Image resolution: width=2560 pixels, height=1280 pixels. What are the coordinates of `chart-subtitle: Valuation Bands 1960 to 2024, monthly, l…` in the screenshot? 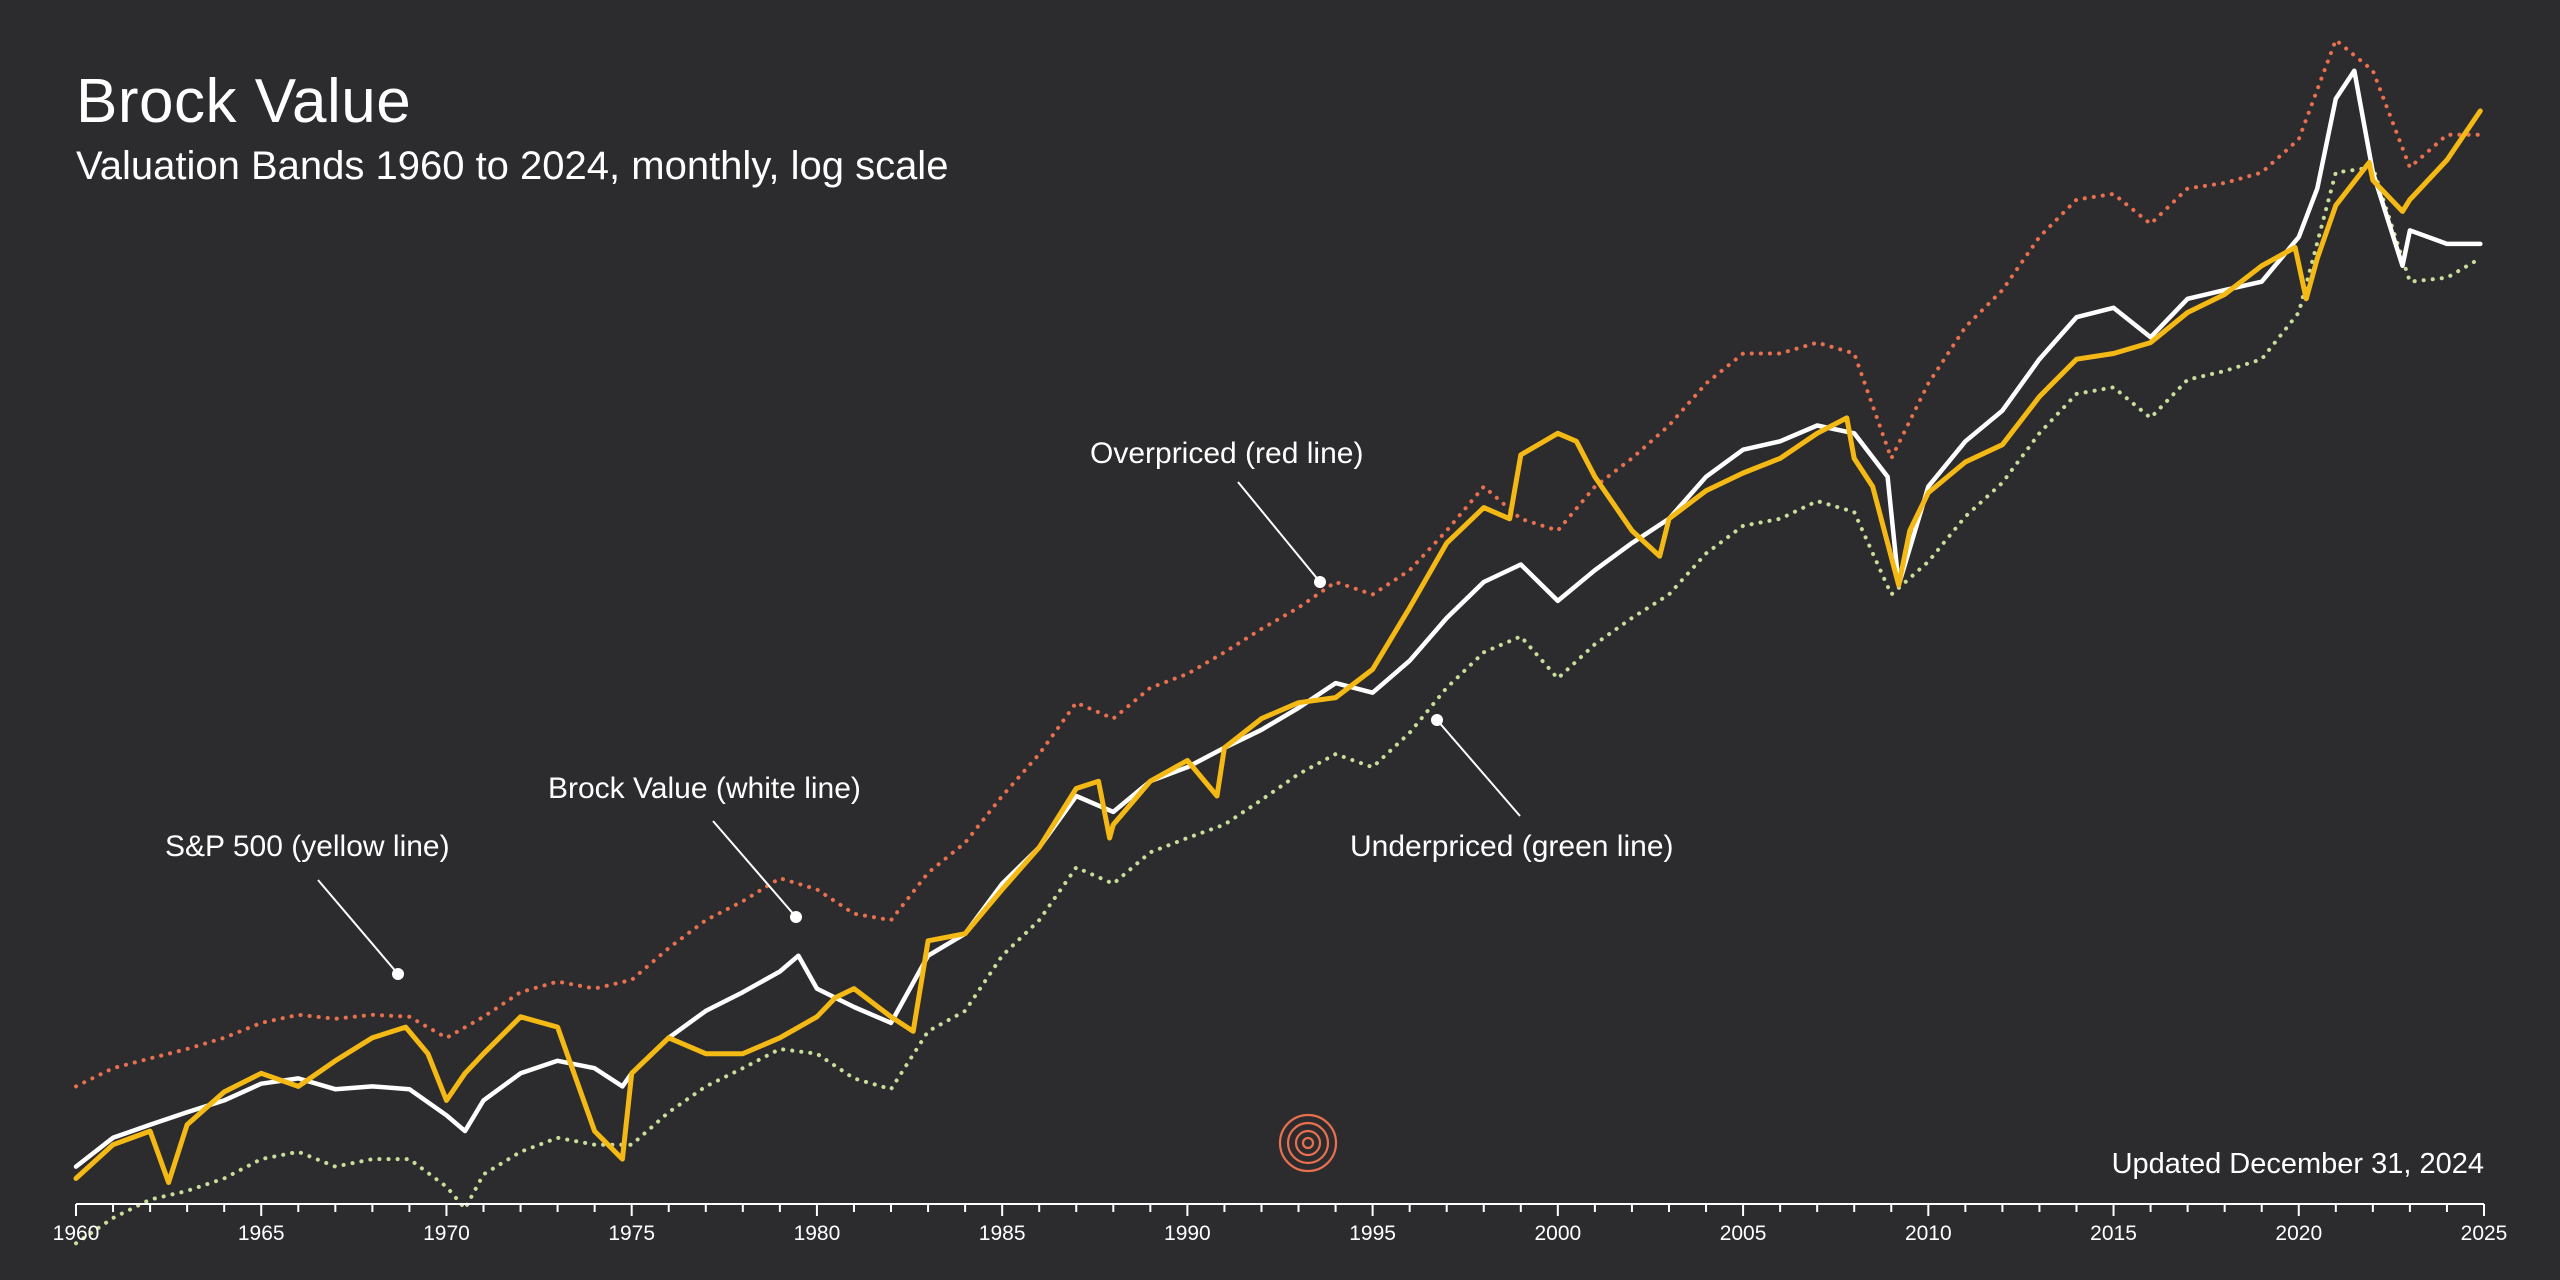 It's located at (512, 166).